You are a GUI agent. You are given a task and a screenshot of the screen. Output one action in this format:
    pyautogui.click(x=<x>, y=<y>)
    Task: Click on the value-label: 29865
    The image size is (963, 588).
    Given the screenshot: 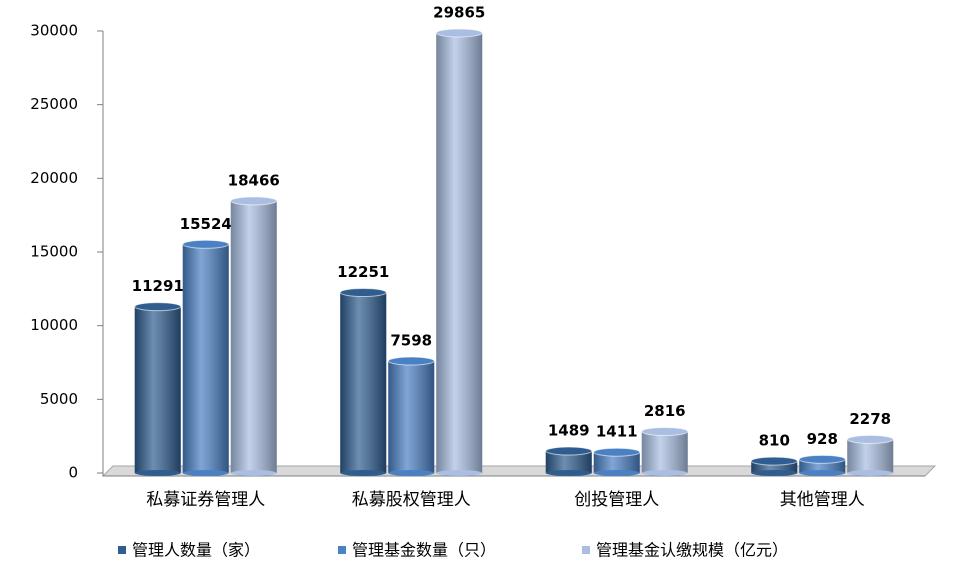 What is the action you would take?
    pyautogui.click(x=459, y=12)
    